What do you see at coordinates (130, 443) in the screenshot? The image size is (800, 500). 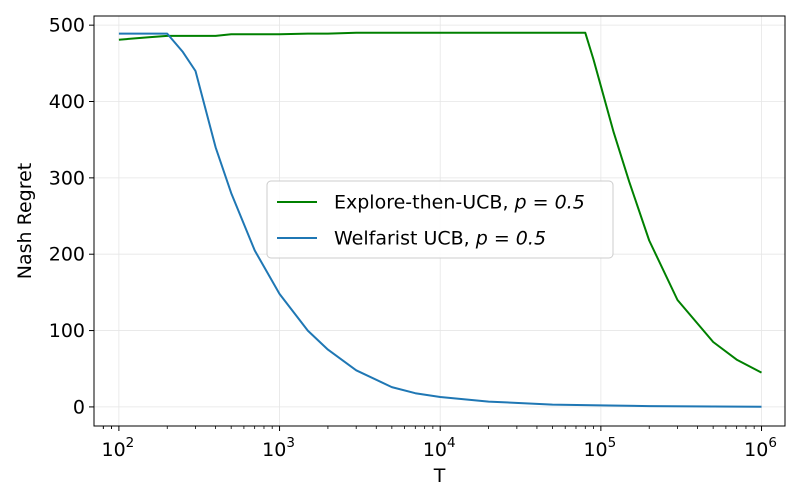 I see `x-tick-exponent: 2` at bounding box center [130, 443].